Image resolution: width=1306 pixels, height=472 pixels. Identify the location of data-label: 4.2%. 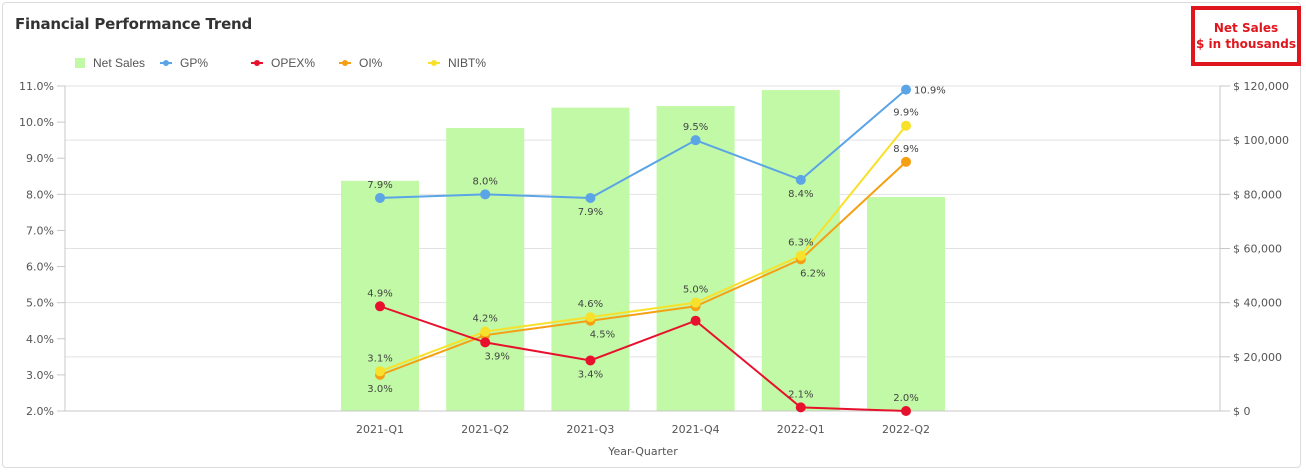
(484, 319).